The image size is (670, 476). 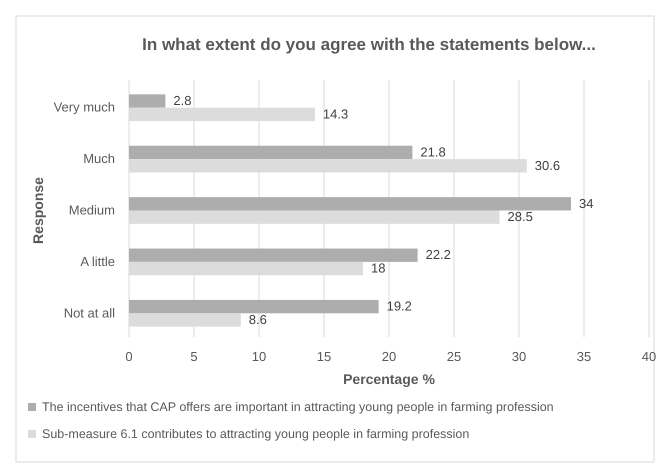 I want to click on x-tick-label: 30, so click(x=519, y=356).